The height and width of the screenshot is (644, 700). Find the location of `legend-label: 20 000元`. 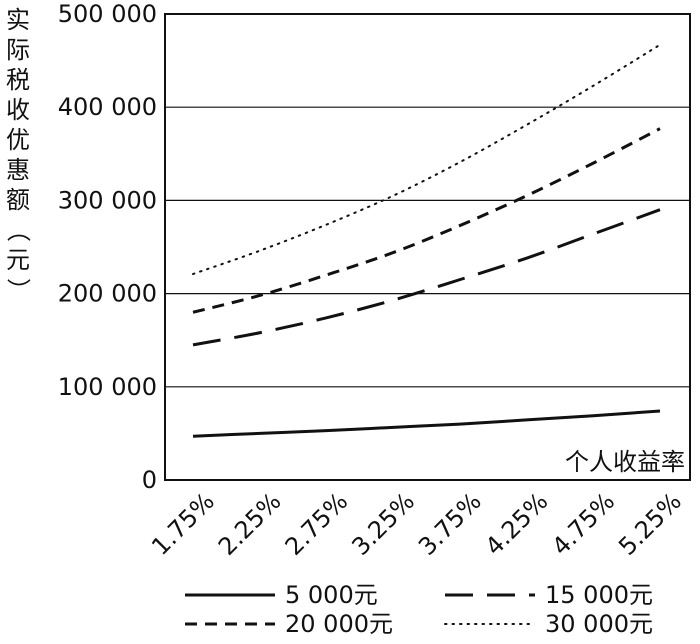

legend-label: 20 000元 is located at coordinates (339, 624).